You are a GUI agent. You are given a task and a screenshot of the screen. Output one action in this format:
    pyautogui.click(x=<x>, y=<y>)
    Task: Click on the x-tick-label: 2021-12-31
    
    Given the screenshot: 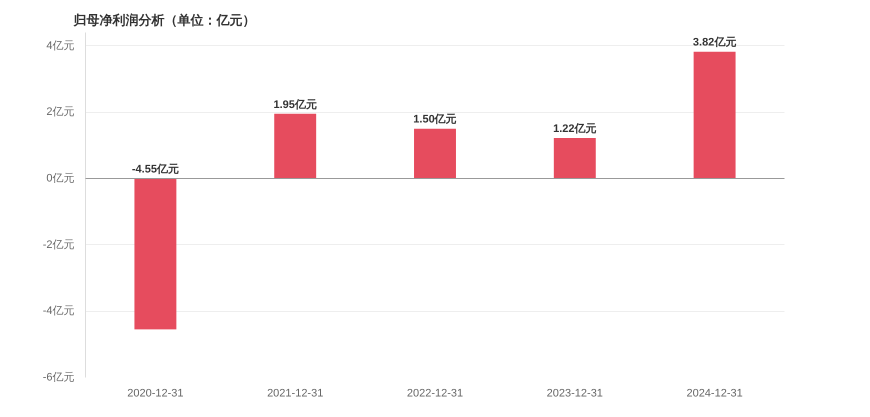 What is the action you would take?
    pyautogui.click(x=295, y=394)
    